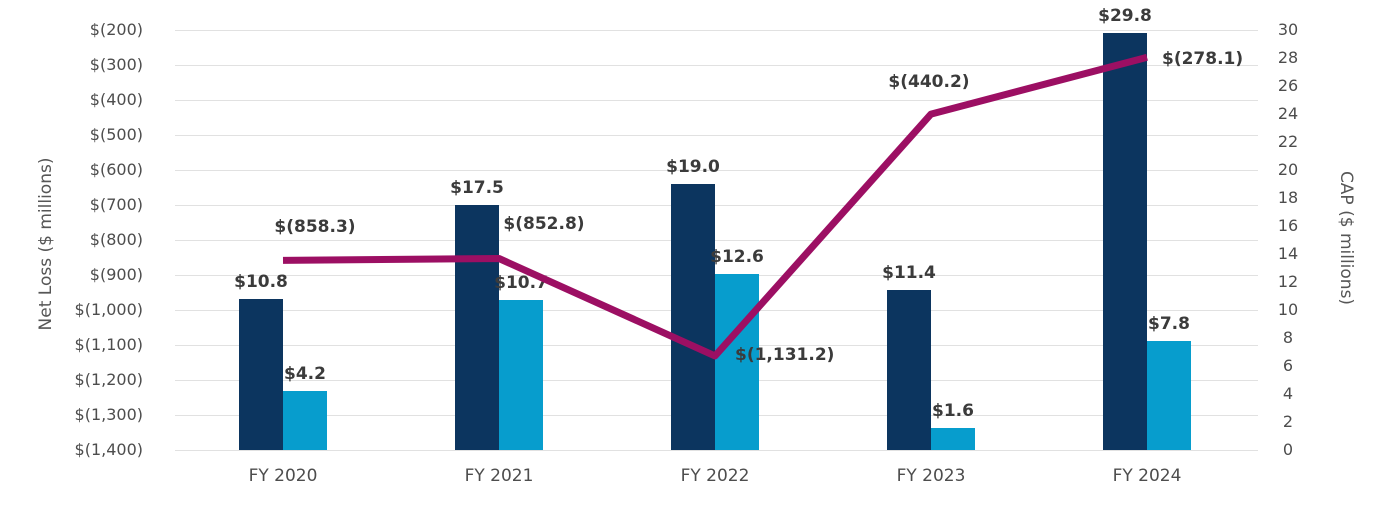 The image size is (1382, 518). I want to click on left-axis-tick: $(1,000), so click(108, 309).